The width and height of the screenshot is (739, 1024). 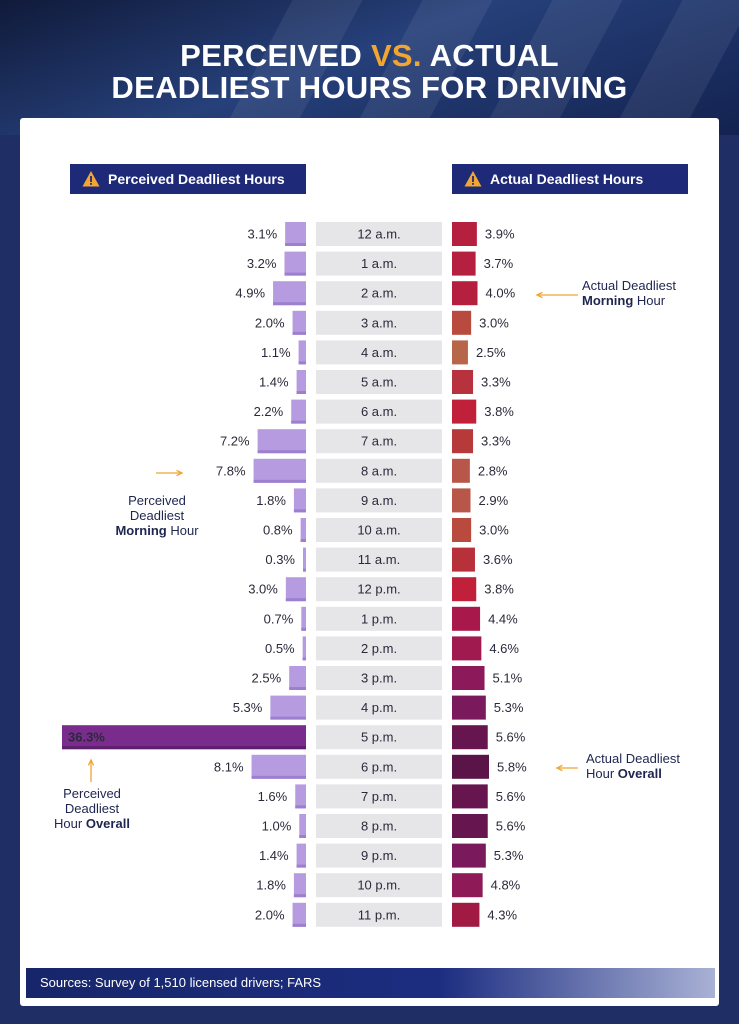 I want to click on hour-label: 8 p.m., so click(x=379, y=826).